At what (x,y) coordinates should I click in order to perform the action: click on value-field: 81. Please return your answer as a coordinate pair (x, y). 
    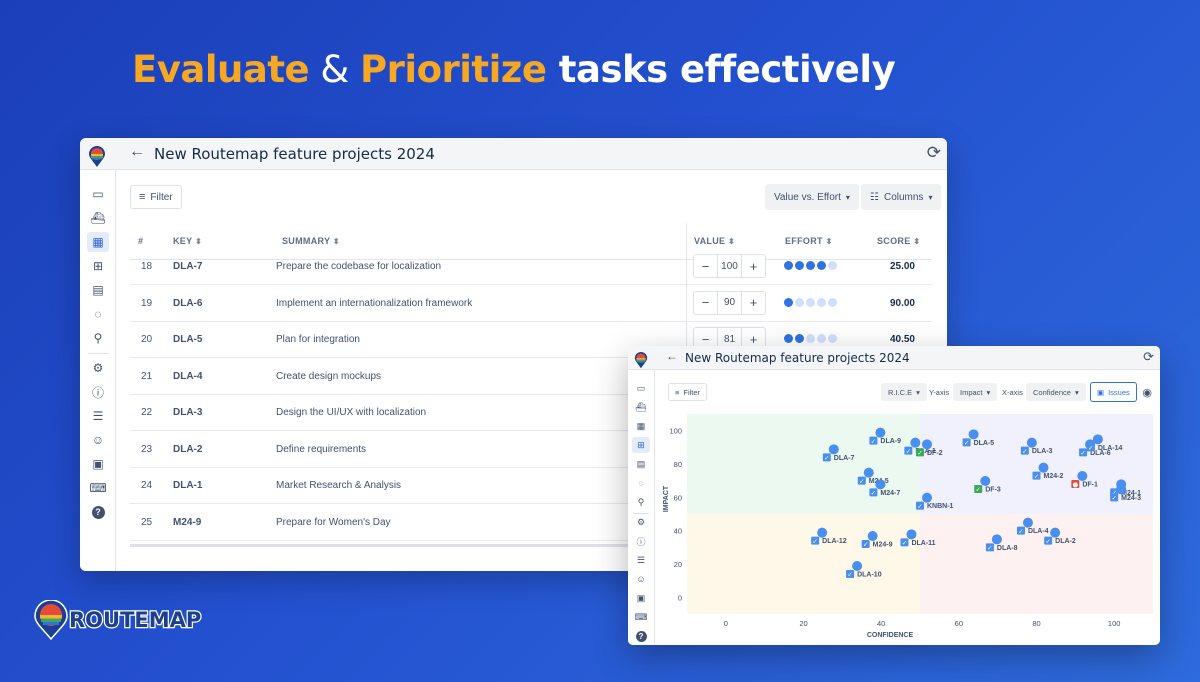
    Looking at the image, I should click on (729, 339).